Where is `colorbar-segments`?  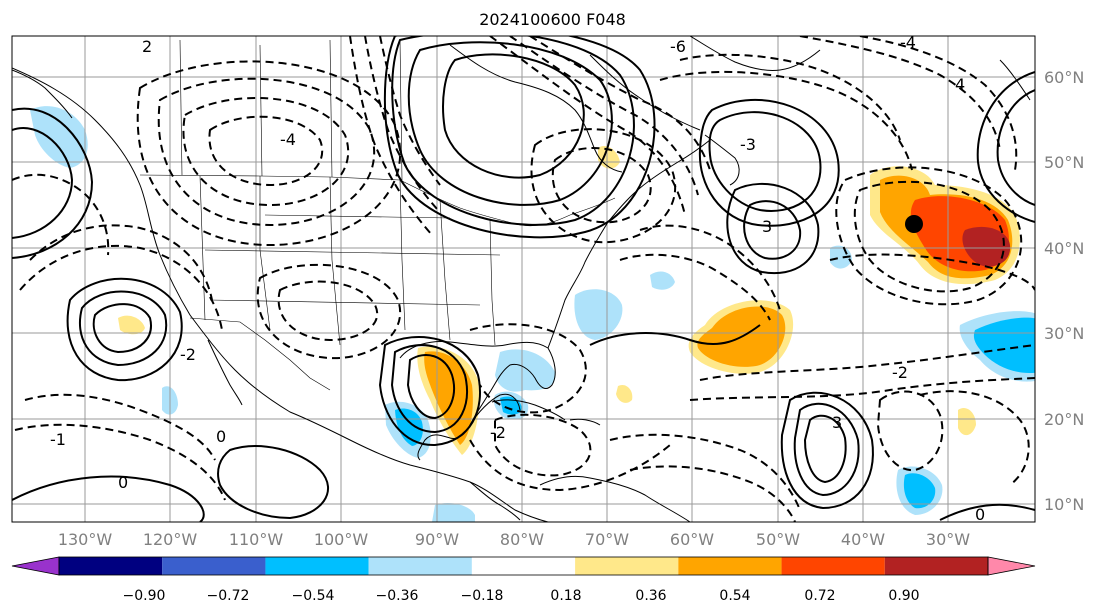
colorbar-segments is located at coordinates (523, 566).